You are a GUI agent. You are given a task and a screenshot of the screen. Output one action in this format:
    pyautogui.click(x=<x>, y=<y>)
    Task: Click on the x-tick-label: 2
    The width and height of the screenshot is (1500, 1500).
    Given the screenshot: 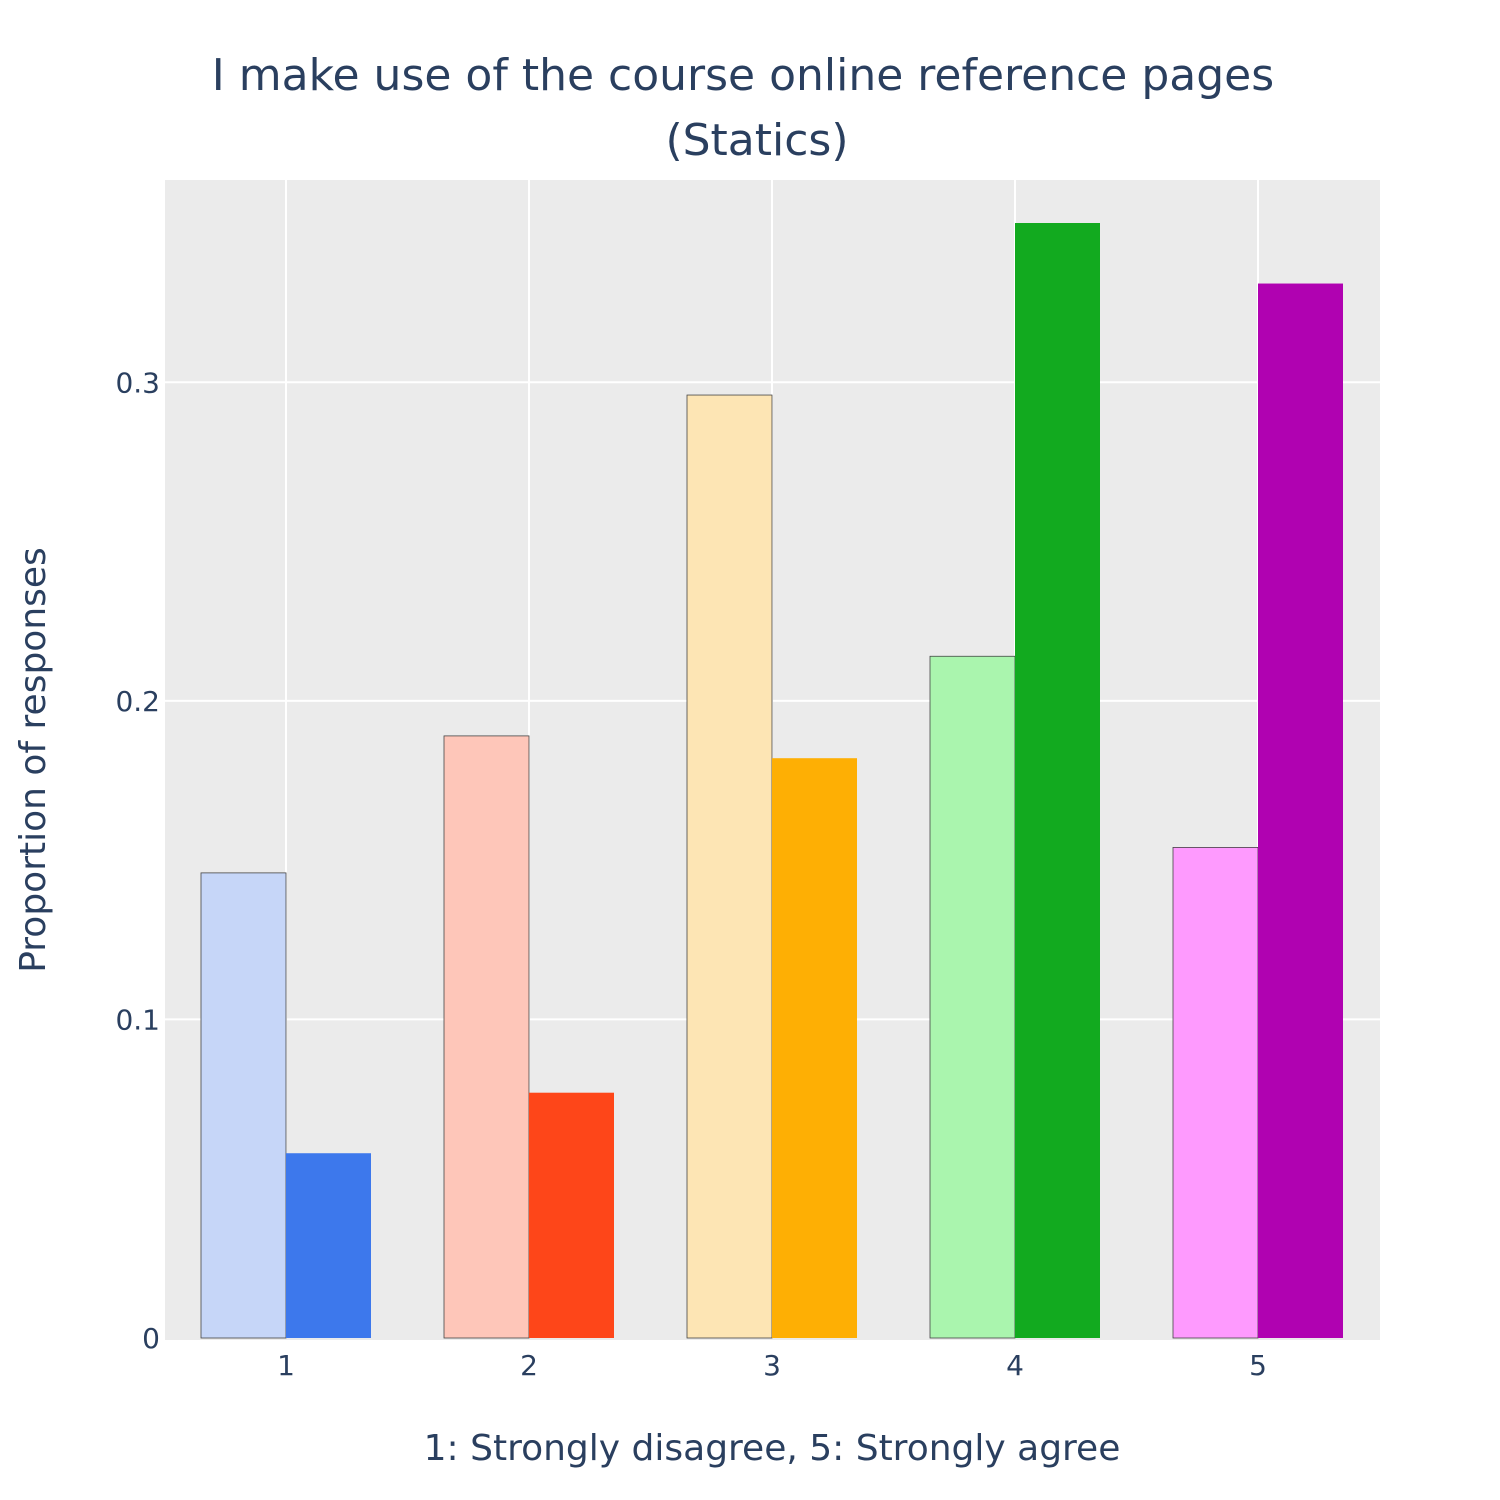 What is the action you would take?
    pyautogui.click(x=529, y=1365)
    